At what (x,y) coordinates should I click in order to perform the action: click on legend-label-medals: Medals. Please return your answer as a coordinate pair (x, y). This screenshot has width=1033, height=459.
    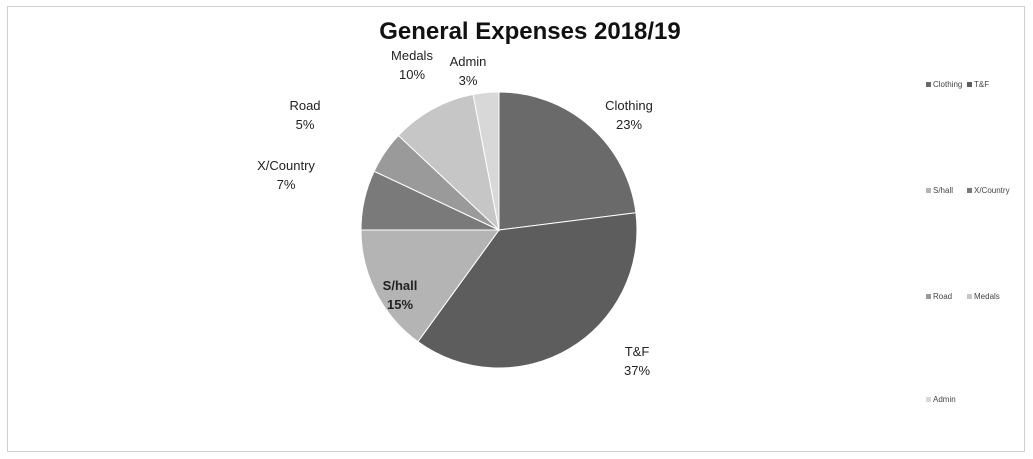
    Looking at the image, I should click on (987, 296).